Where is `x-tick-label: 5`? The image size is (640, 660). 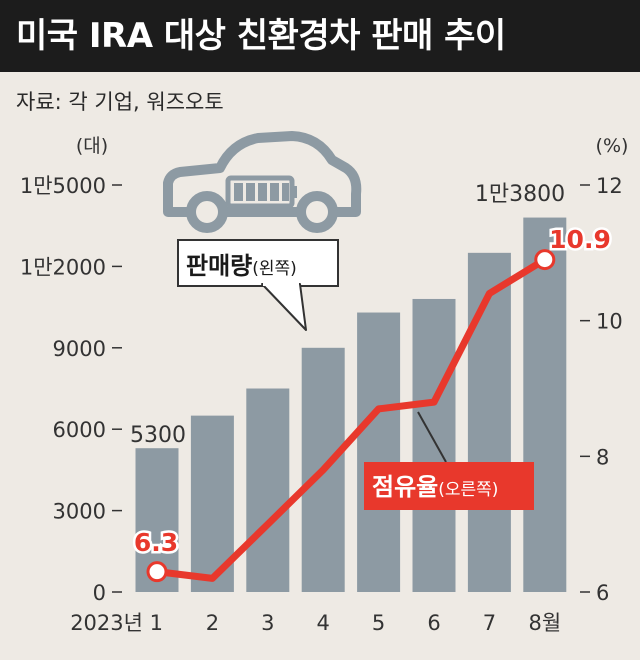 x-tick-label: 5 is located at coordinates (378, 623).